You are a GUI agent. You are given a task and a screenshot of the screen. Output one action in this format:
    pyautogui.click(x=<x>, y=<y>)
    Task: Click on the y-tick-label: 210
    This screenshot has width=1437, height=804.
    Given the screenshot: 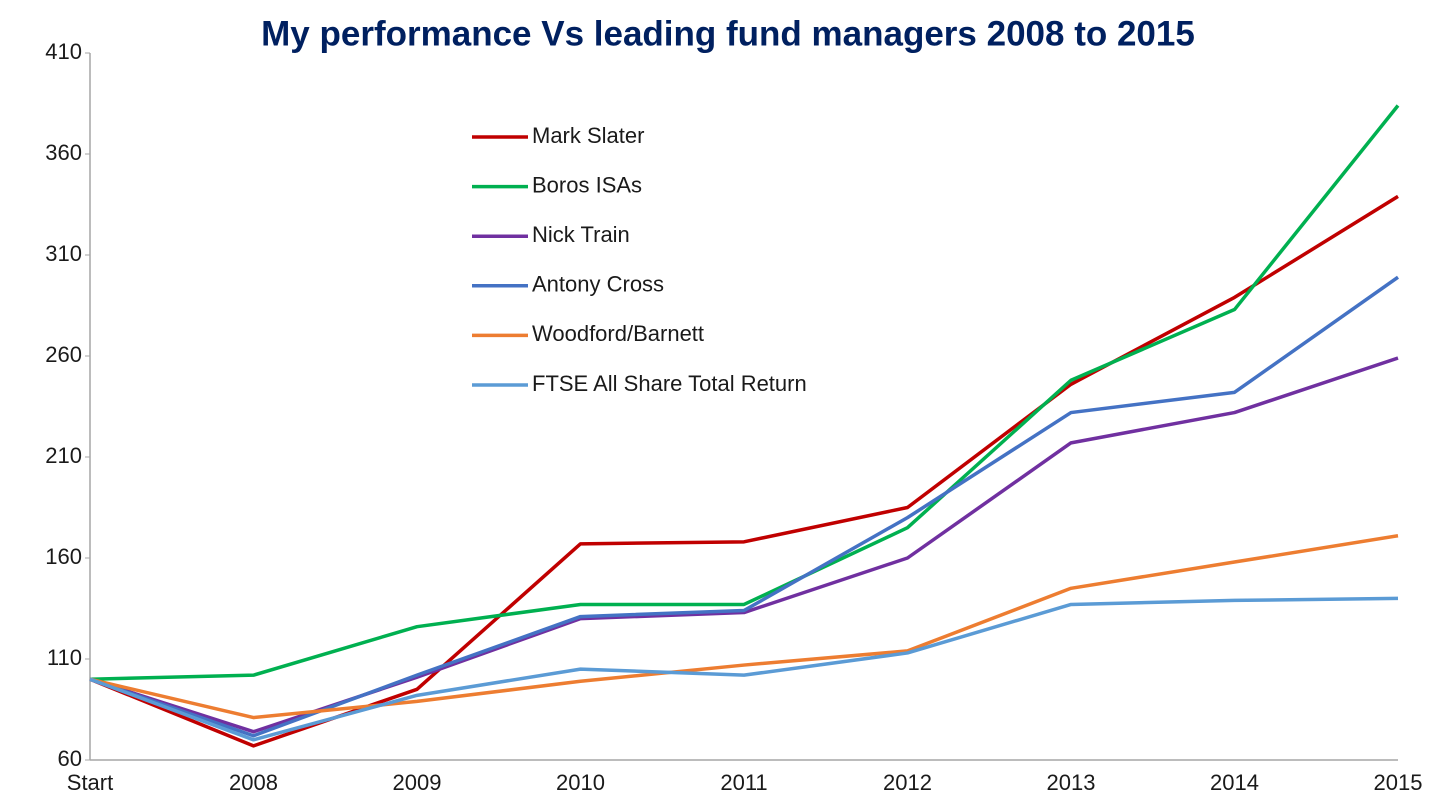 What is the action you would take?
    pyautogui.click(x=63, y=455)
    